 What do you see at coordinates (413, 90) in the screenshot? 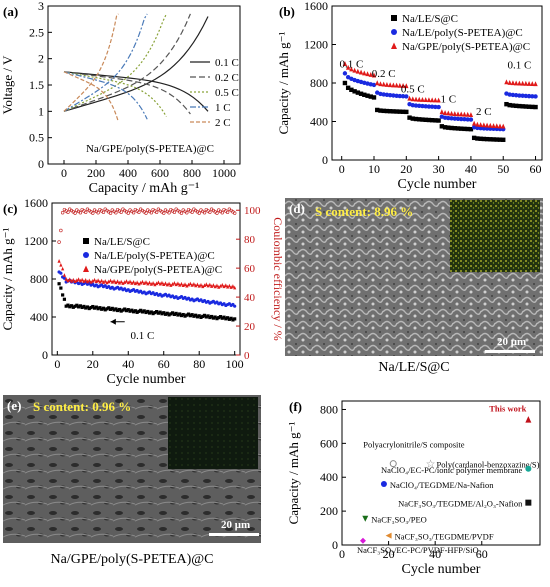
I see `rate-label-2: 0.5 C` at bounding box center [413, 90].